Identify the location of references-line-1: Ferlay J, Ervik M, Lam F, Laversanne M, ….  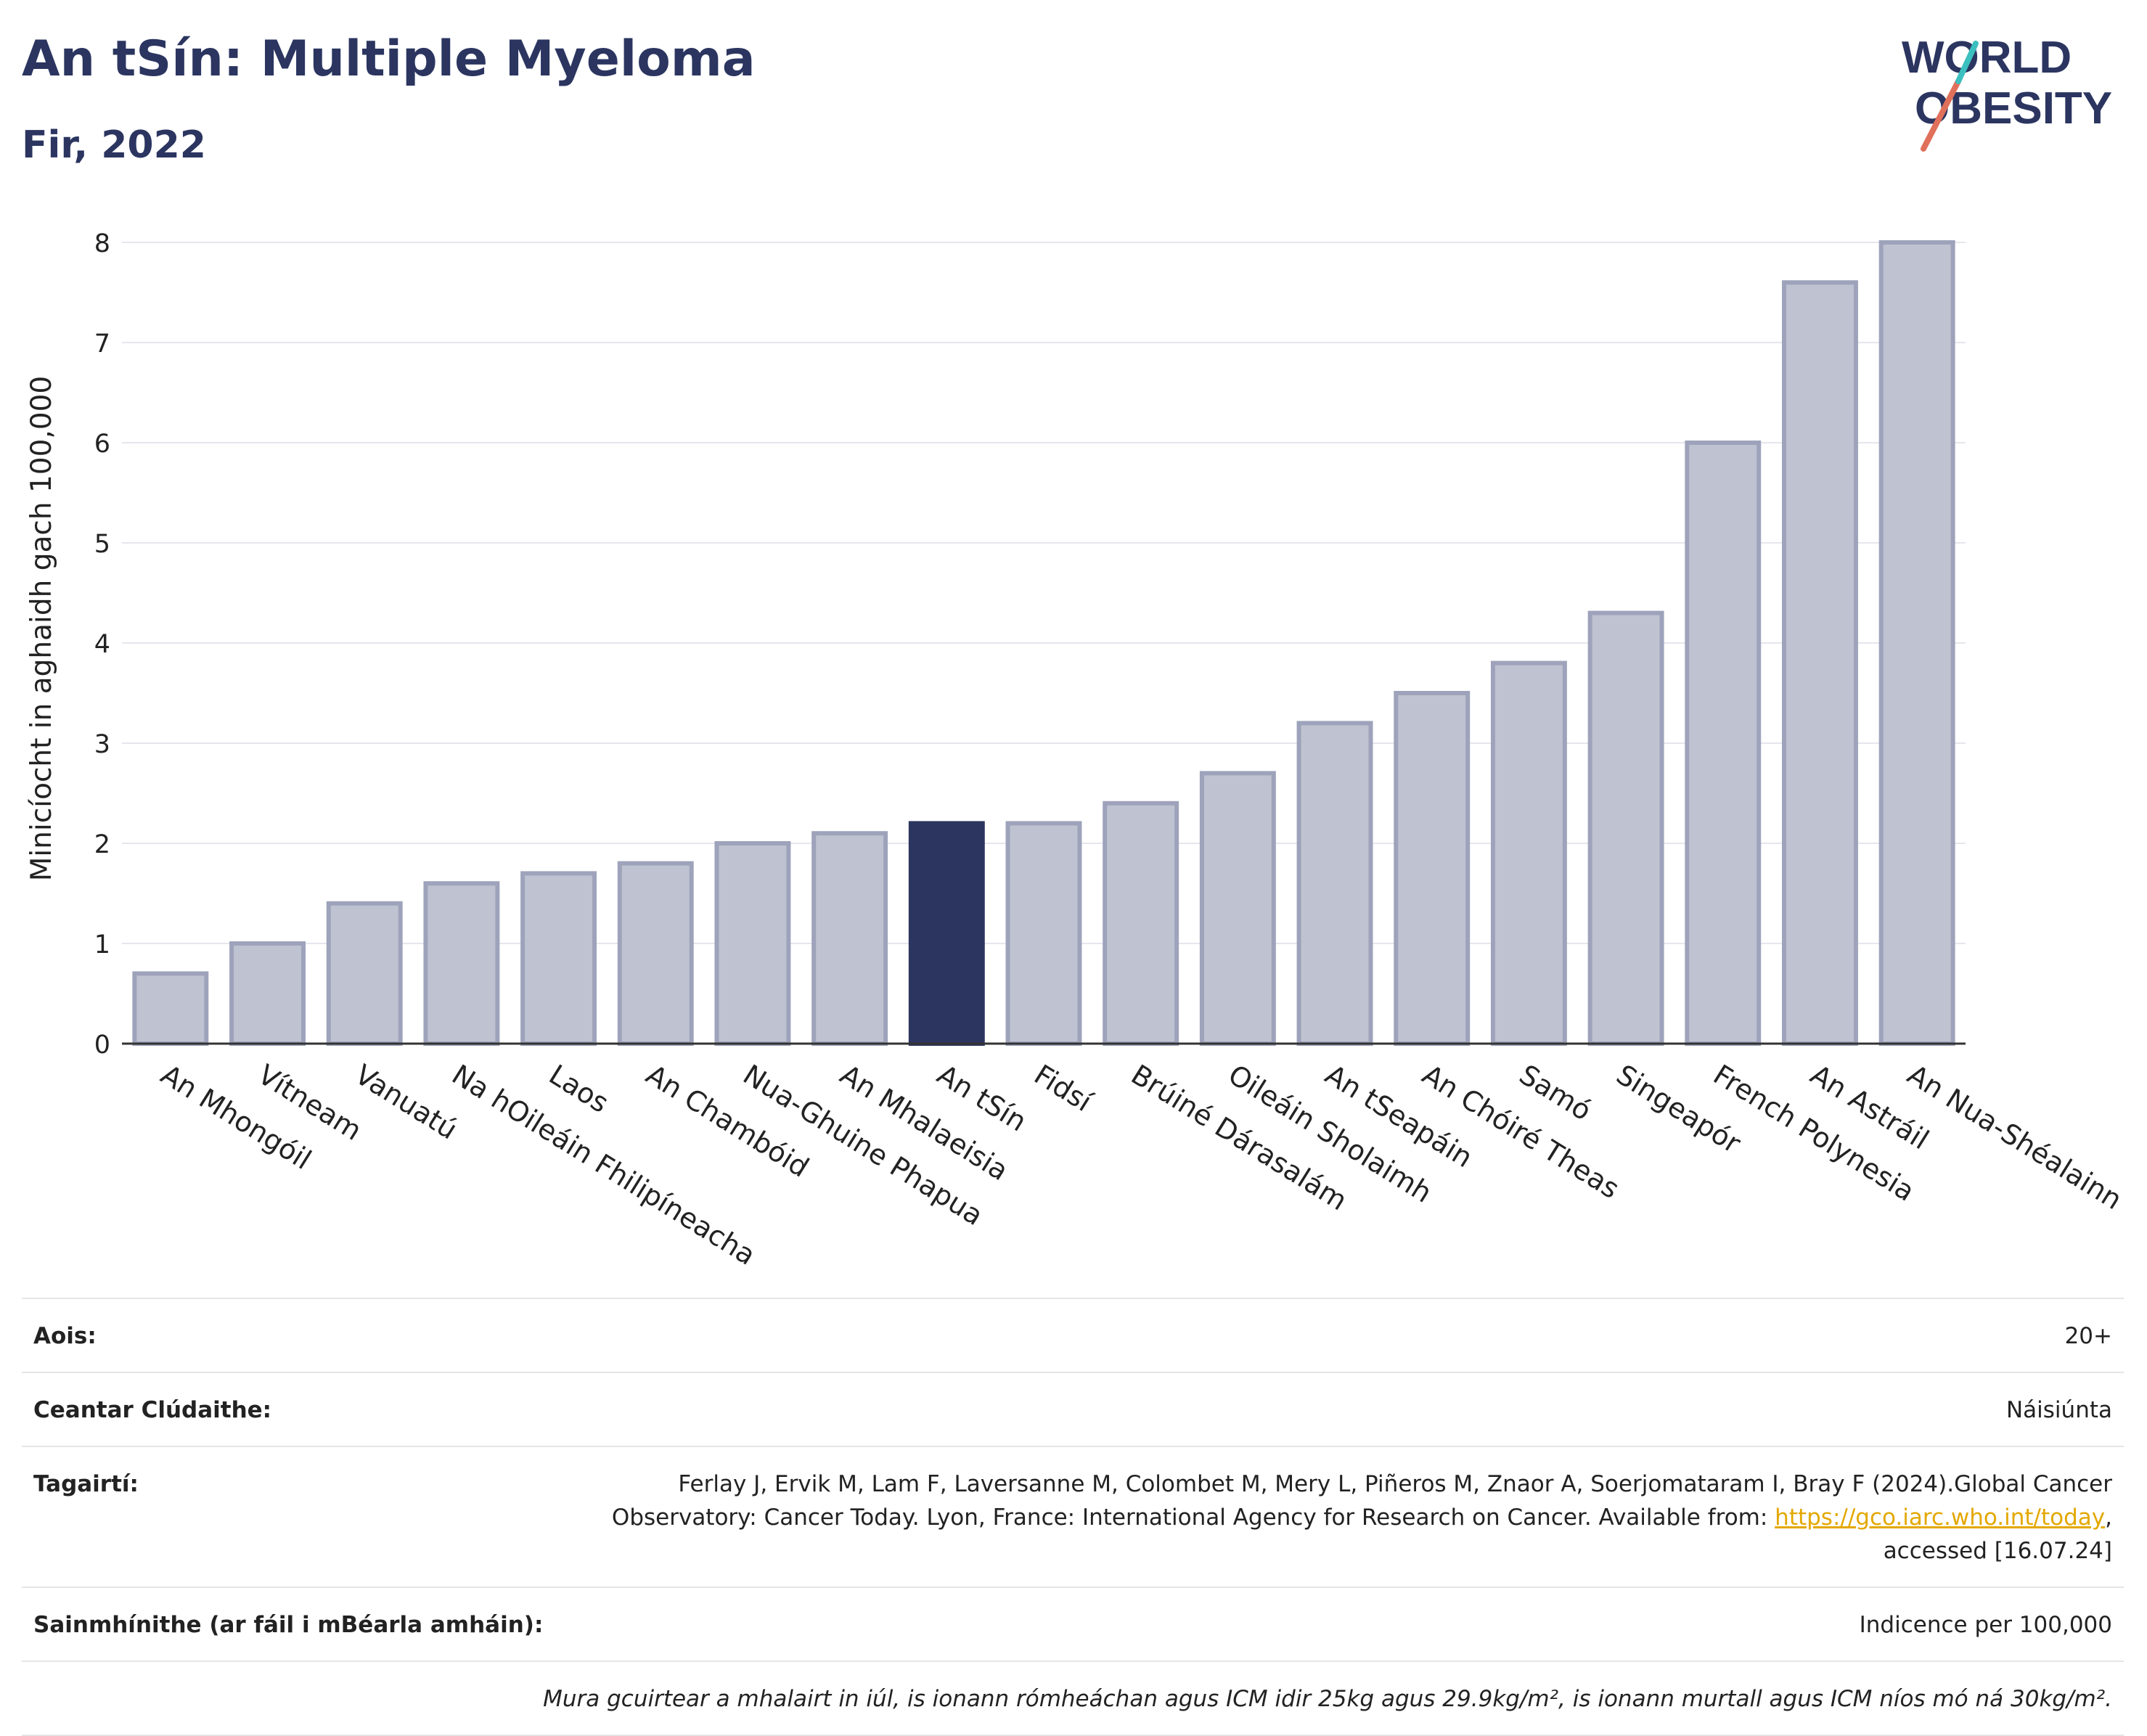
(1395, 1484).